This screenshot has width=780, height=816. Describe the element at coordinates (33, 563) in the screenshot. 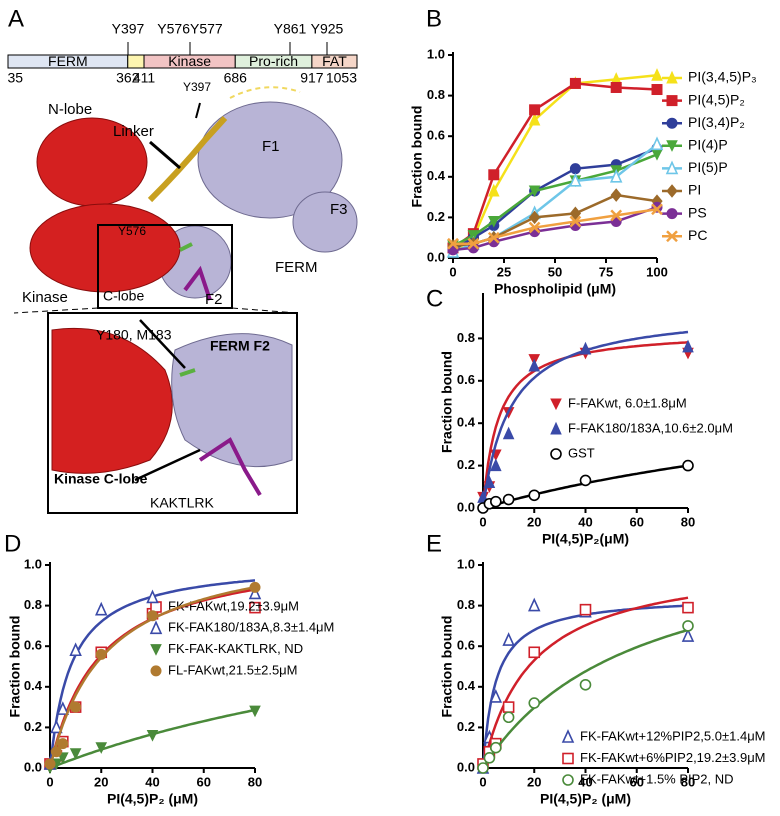

I see `y-tick-label: 1.0` at that location.